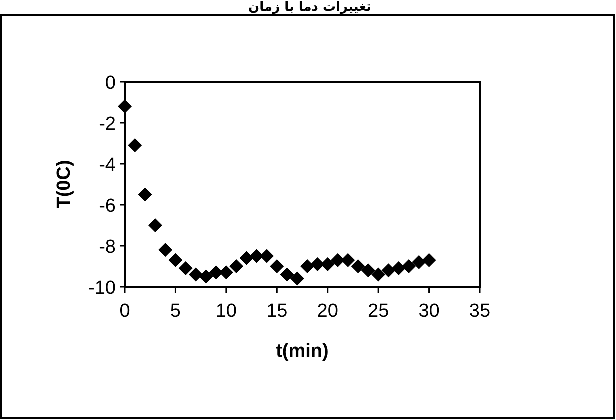  What do you see at coordinates (379, 311) in the screenshot?
I see `x-tick-label: 25` at bounding box center [379, 311].